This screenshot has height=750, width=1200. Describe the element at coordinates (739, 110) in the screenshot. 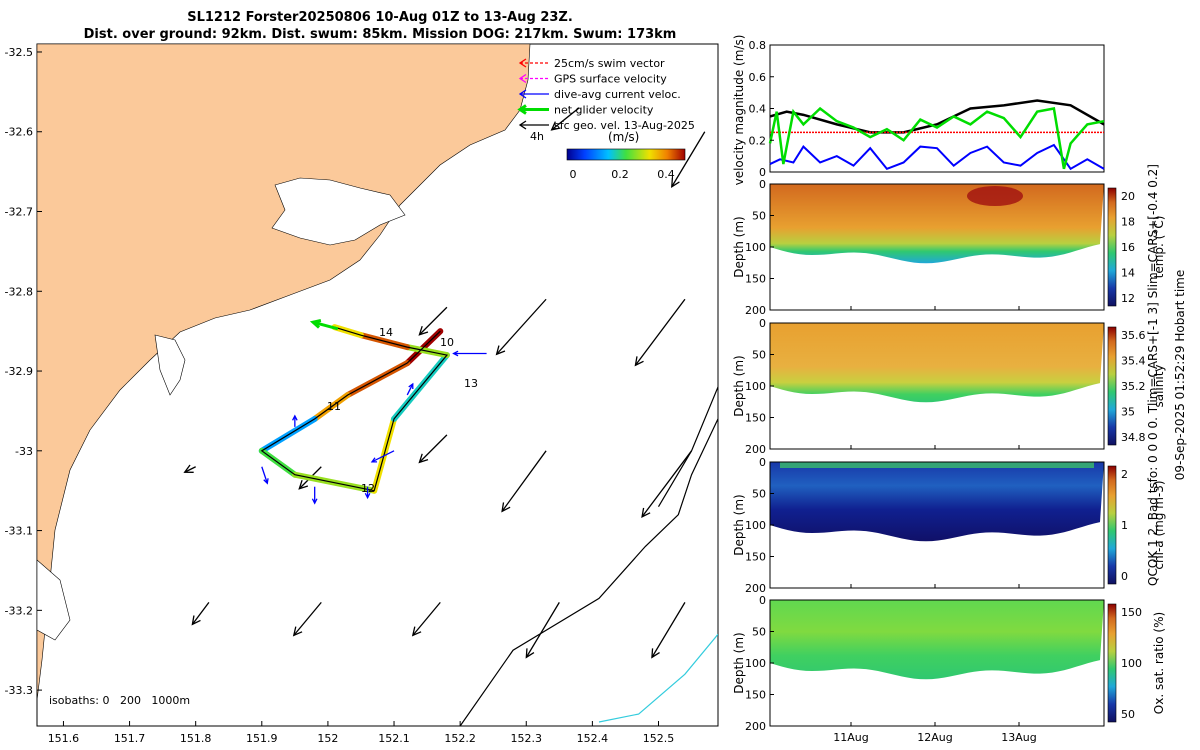

I see `velocity-ylabel: velocity magnitude (m/s)` at that location.